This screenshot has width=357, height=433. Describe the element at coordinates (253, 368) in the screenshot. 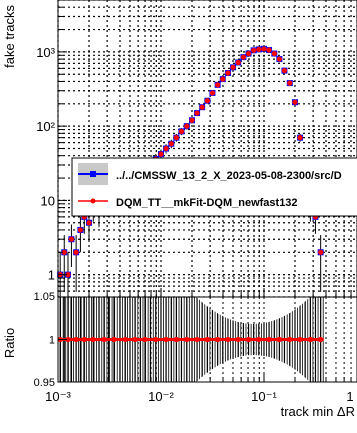

I see `ratio-clear-region-bottom` at that location.